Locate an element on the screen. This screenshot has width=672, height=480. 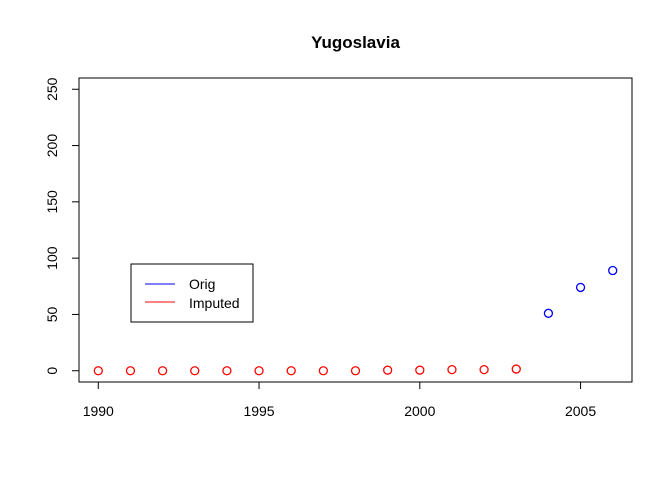
point-orig-2006 is located at coordinates (613, 270).